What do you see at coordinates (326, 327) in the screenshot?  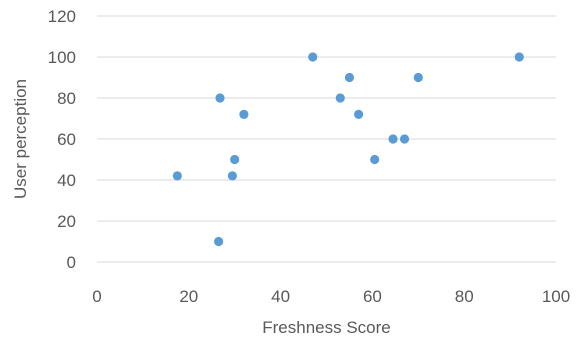 I see `x-axis-title: Freshness Score` at bounding box center [326, 327].